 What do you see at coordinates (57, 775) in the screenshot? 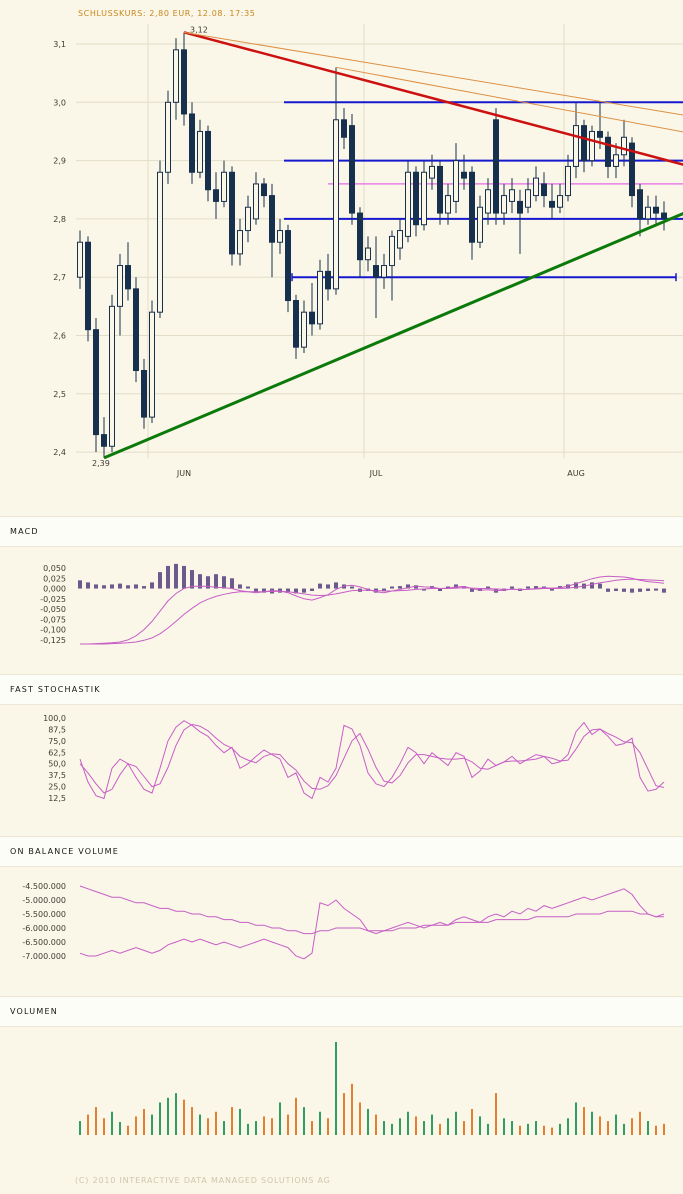
I see `svg-text: 37,5` at bounding box center [57, 775].